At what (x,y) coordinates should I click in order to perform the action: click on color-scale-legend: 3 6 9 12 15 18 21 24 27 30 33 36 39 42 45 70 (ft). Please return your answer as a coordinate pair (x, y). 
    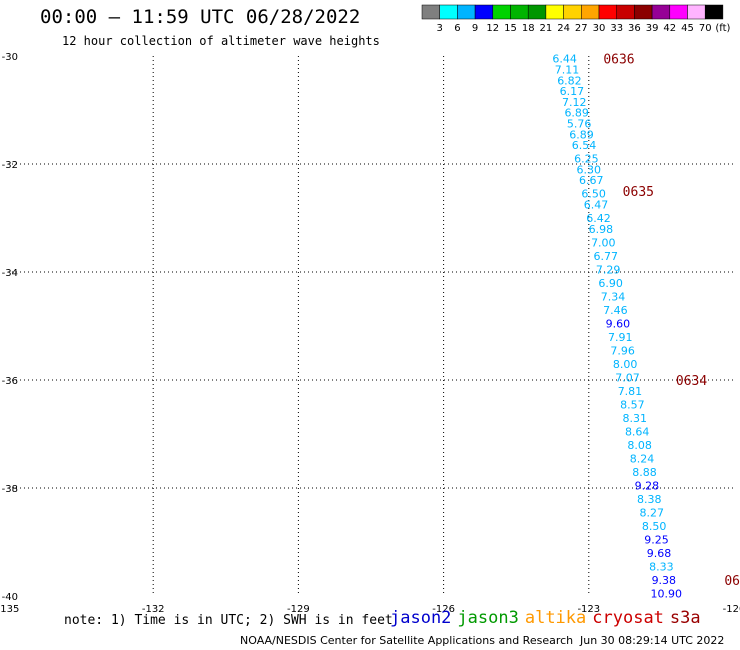
    Looking at the image, I should click on (576, 19).